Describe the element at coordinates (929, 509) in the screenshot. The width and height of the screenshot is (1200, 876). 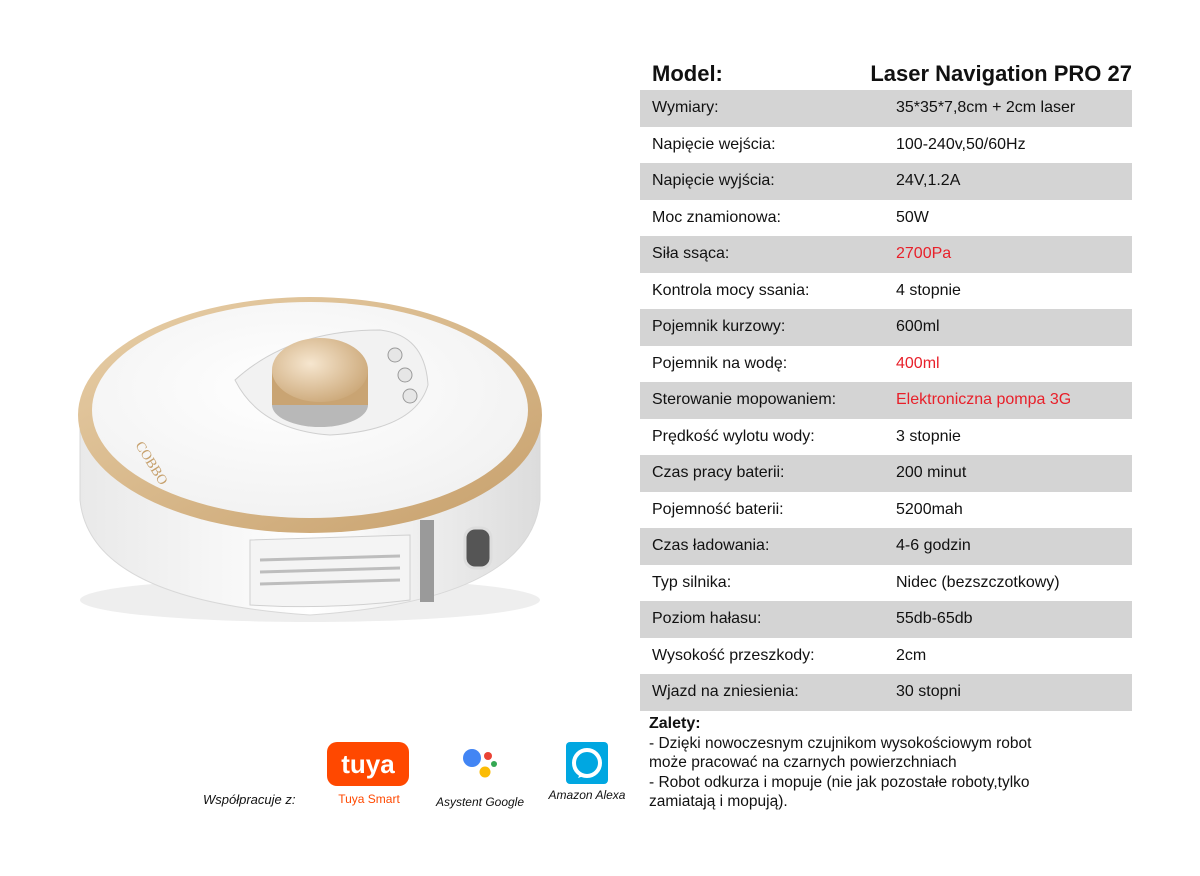
I see `spec-value: 5200mah` at that location.